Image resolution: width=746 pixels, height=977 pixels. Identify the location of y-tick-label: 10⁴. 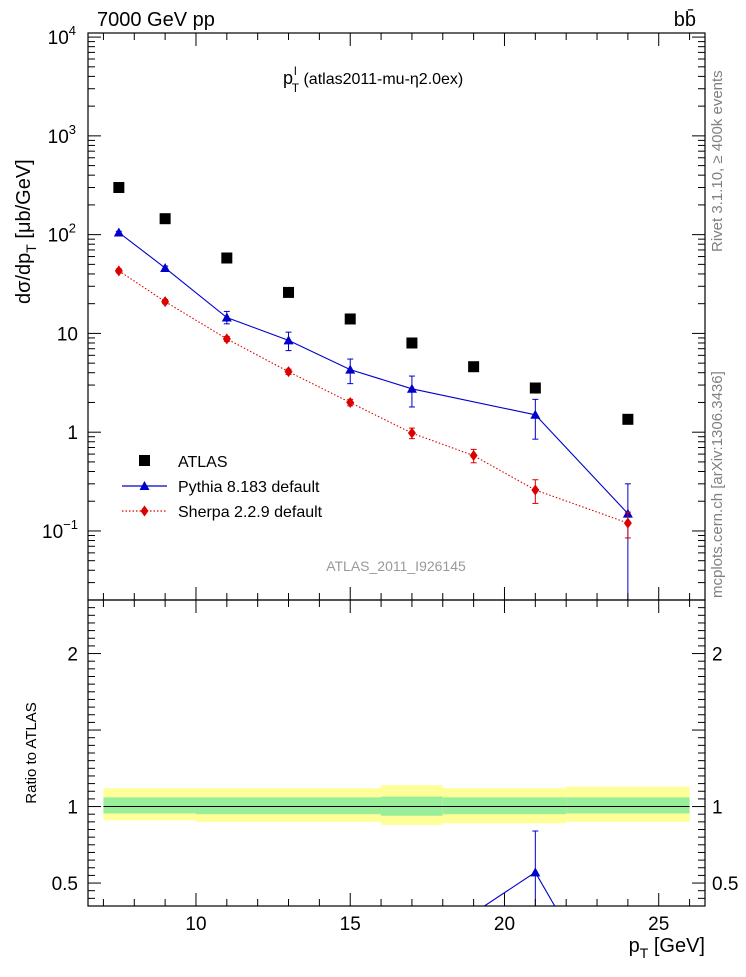
(62, 36).